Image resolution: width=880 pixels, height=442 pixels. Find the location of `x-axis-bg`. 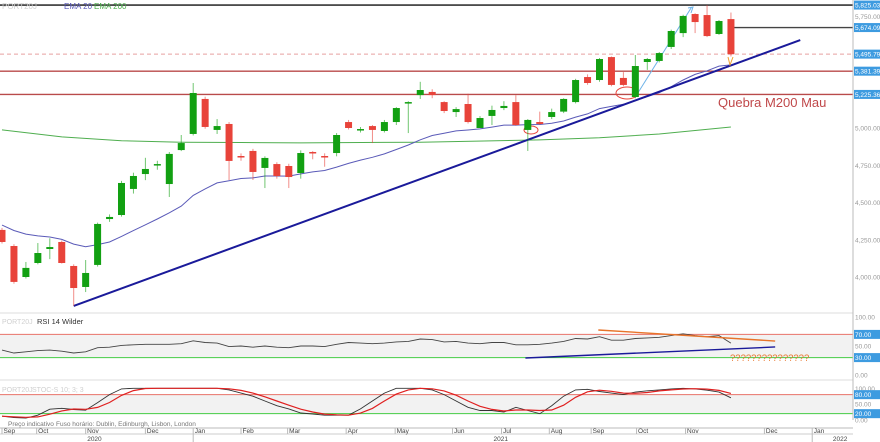

x-axis-bg is located at coordinates (426, 435).